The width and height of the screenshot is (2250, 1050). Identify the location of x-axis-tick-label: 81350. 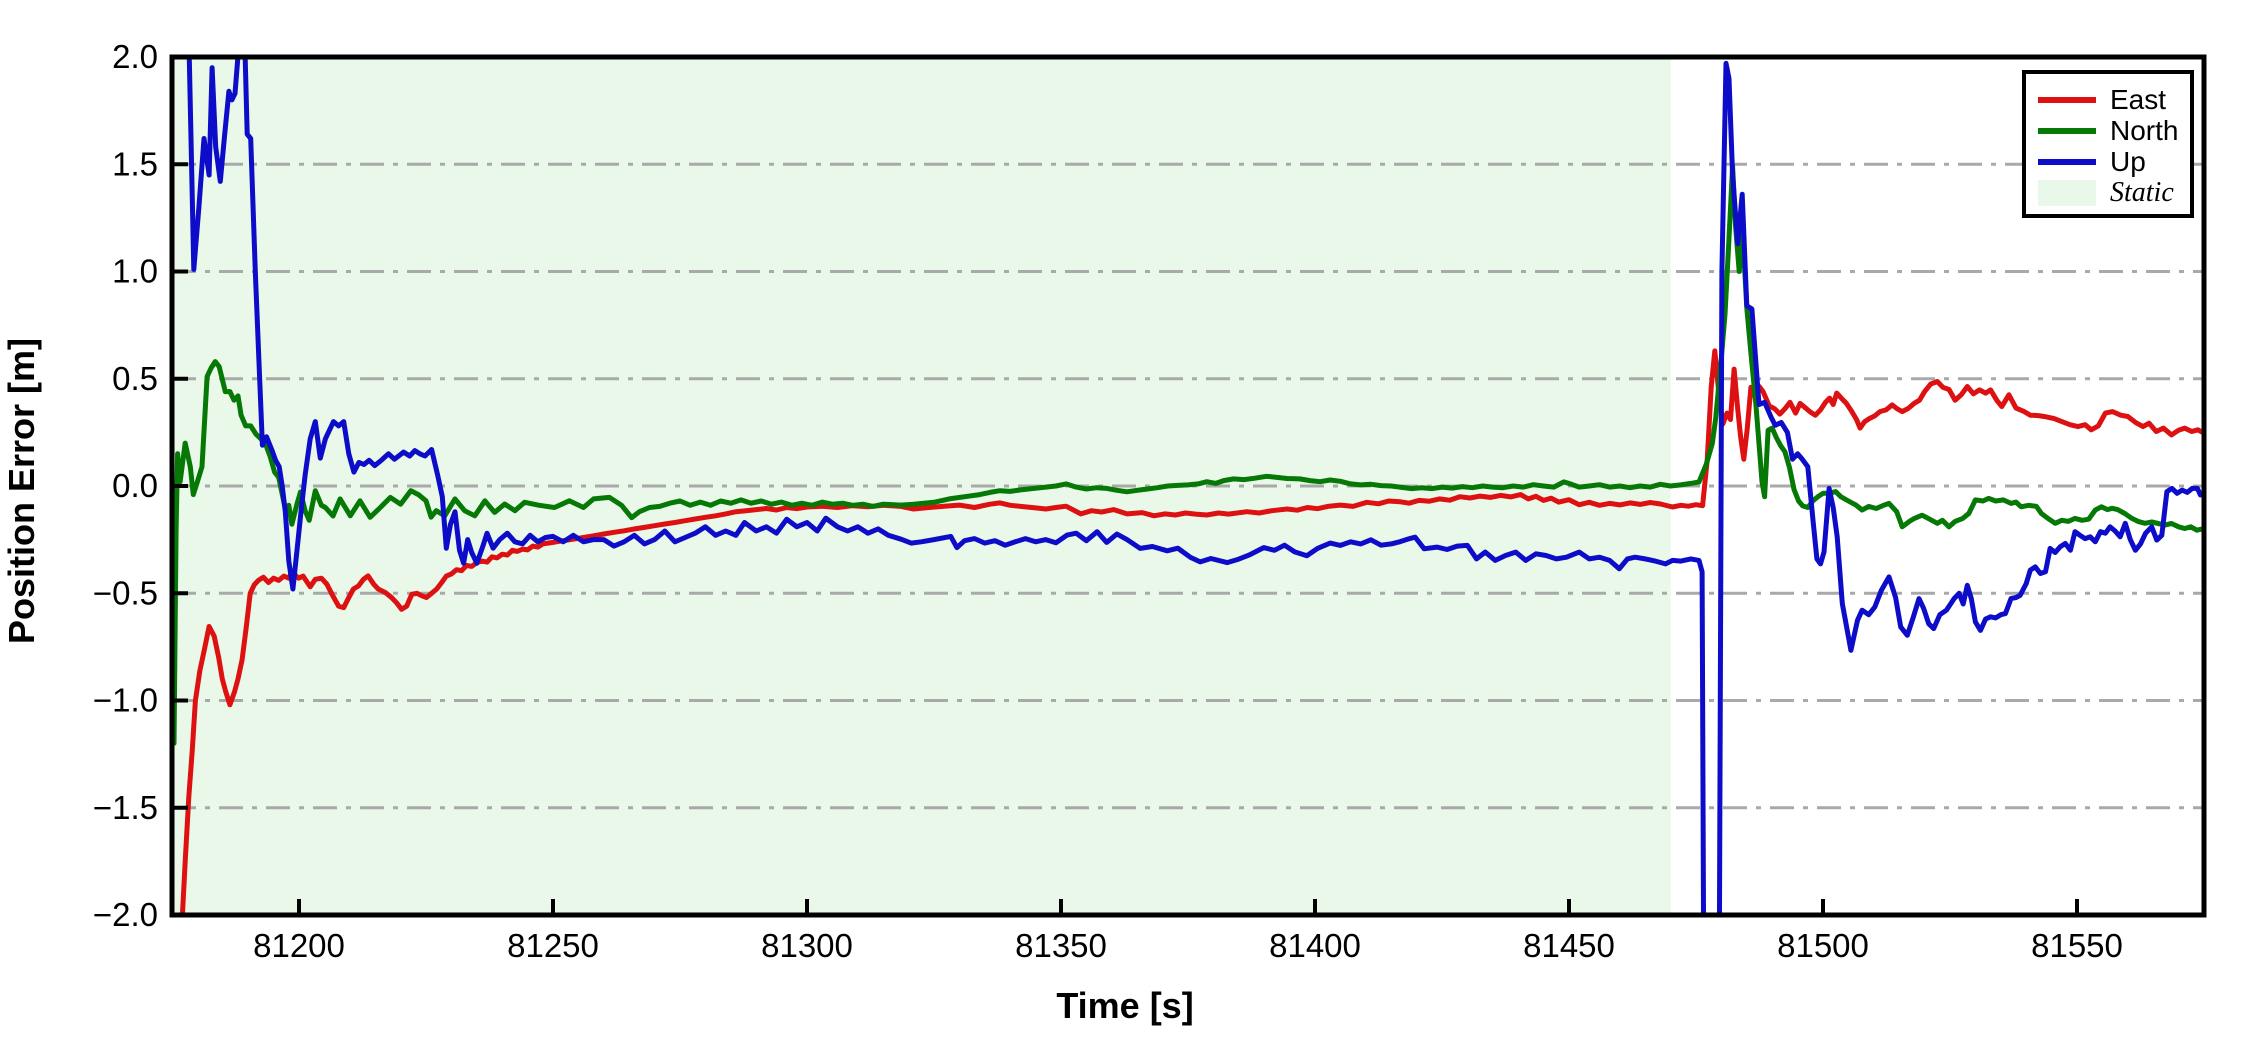
(1061, 945).